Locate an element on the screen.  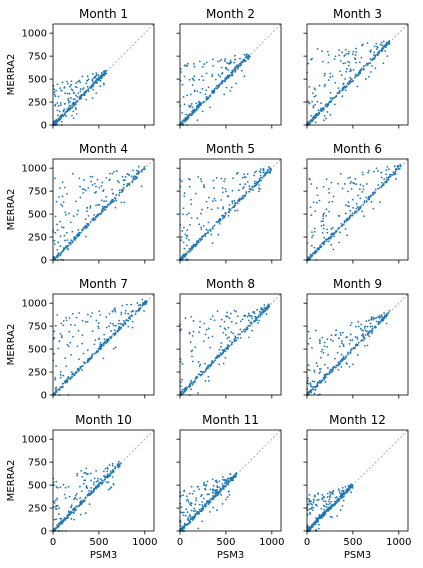
y-tick-label: 250 is located at coordinates (37, 238).